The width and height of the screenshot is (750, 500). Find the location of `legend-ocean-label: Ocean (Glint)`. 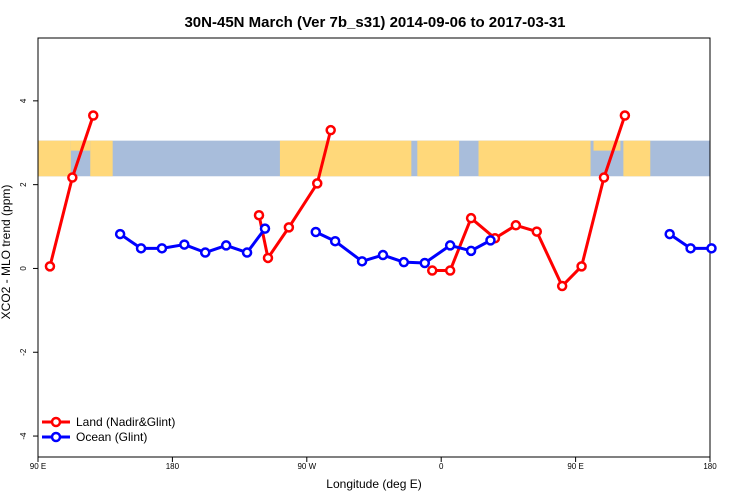

legend-ocean-label: Ocean (Glint) is located at coordinates (111, 437).